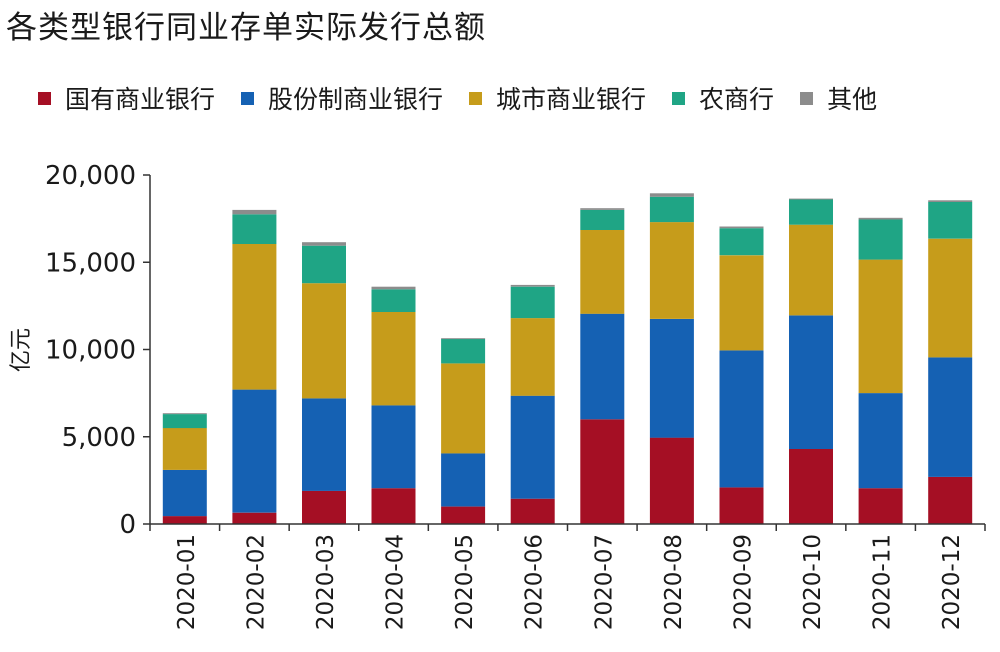  Describe the element at coordinates (883, 582) in the screenshot. I see `x-tick-label: 2020-11` at that location.